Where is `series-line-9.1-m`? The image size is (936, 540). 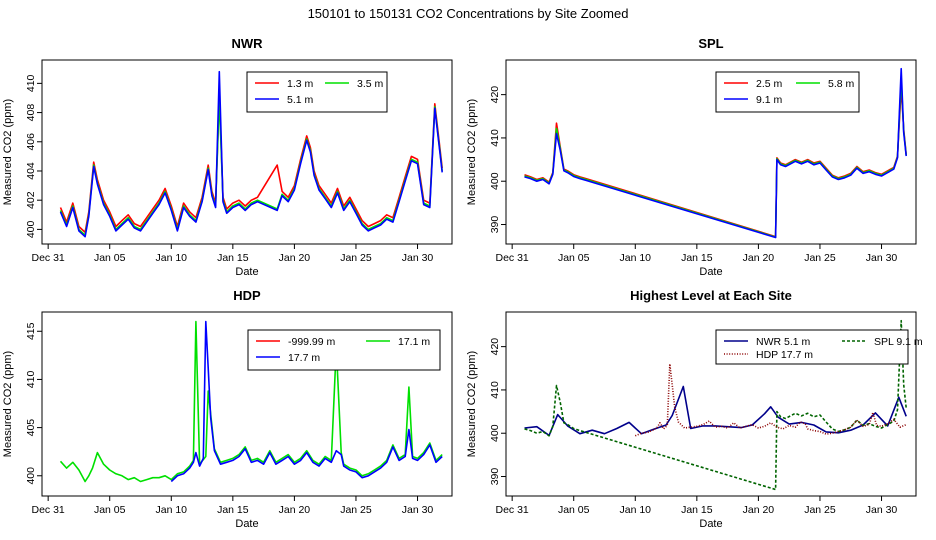 series-line-9.1-m is located at coordinates (715, 153).